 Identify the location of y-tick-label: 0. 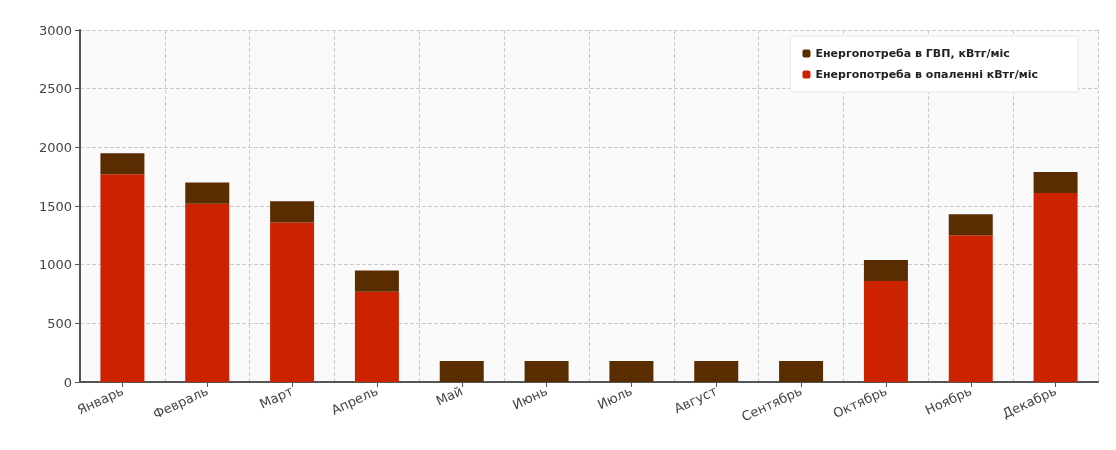
(67, 382).